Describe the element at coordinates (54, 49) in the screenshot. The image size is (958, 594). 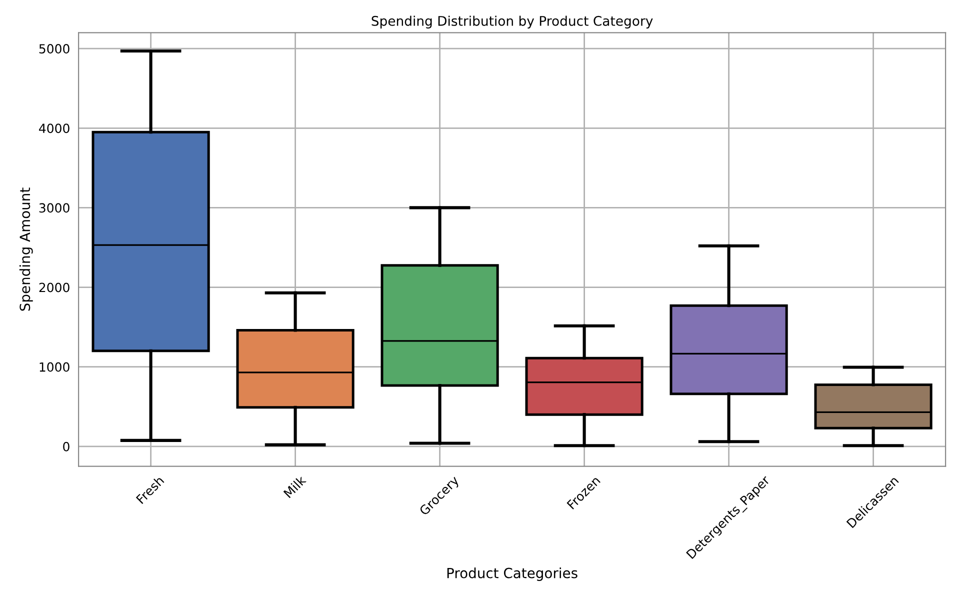
I see `y-tick-label: 5000` at that location.